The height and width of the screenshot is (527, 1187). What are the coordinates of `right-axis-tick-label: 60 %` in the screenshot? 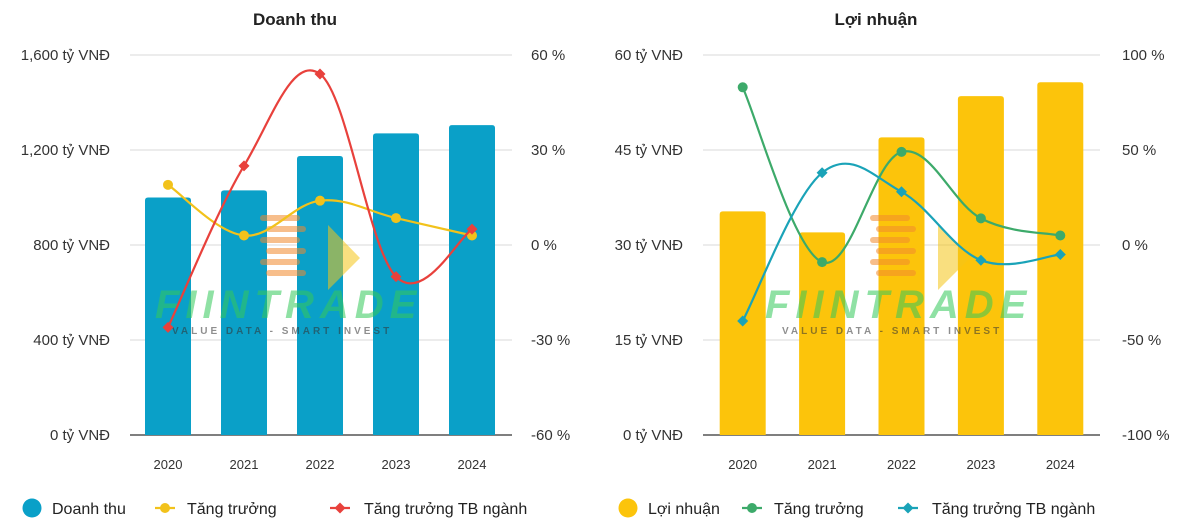 It's located at (548, 55).